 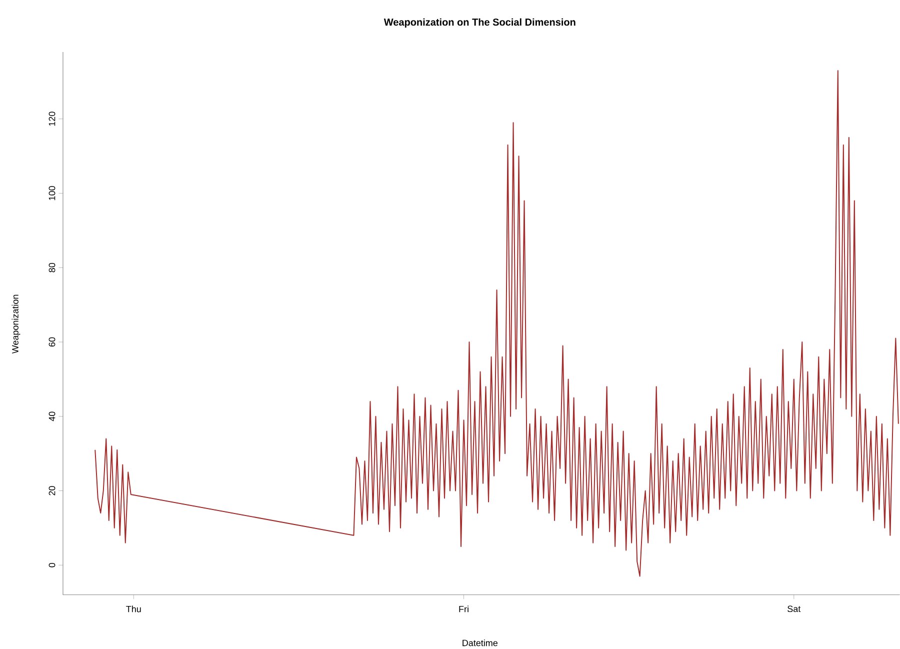 I want to click on y-axis-title: Weaponization, so click(x=16, y=324).